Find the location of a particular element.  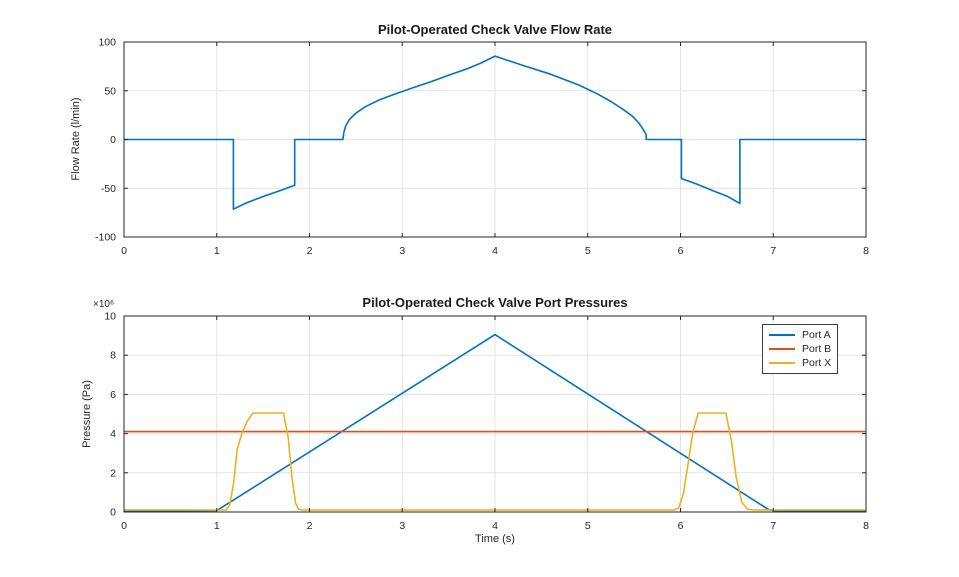

legend-label-port-b: Port B is located at coordinates (817, 349).